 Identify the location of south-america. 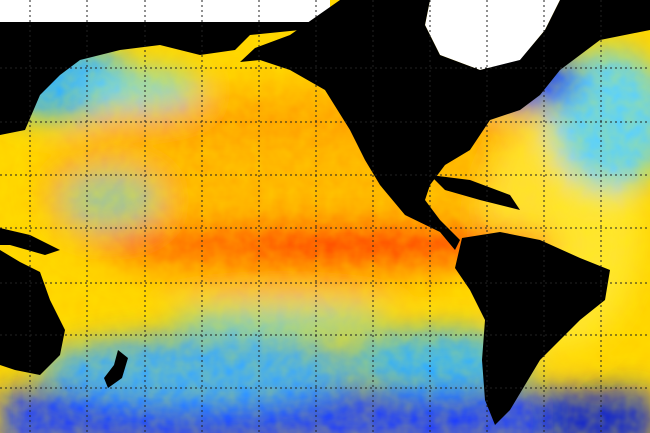
(532, 328).